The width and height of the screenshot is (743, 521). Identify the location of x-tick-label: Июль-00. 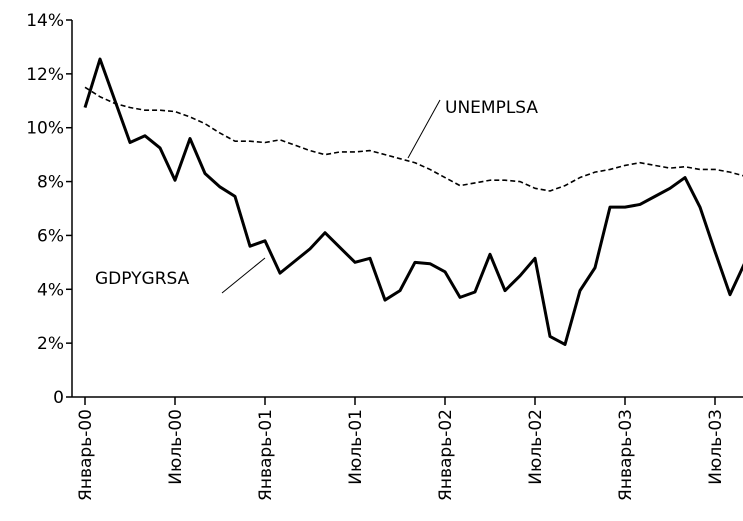
(176, 447).